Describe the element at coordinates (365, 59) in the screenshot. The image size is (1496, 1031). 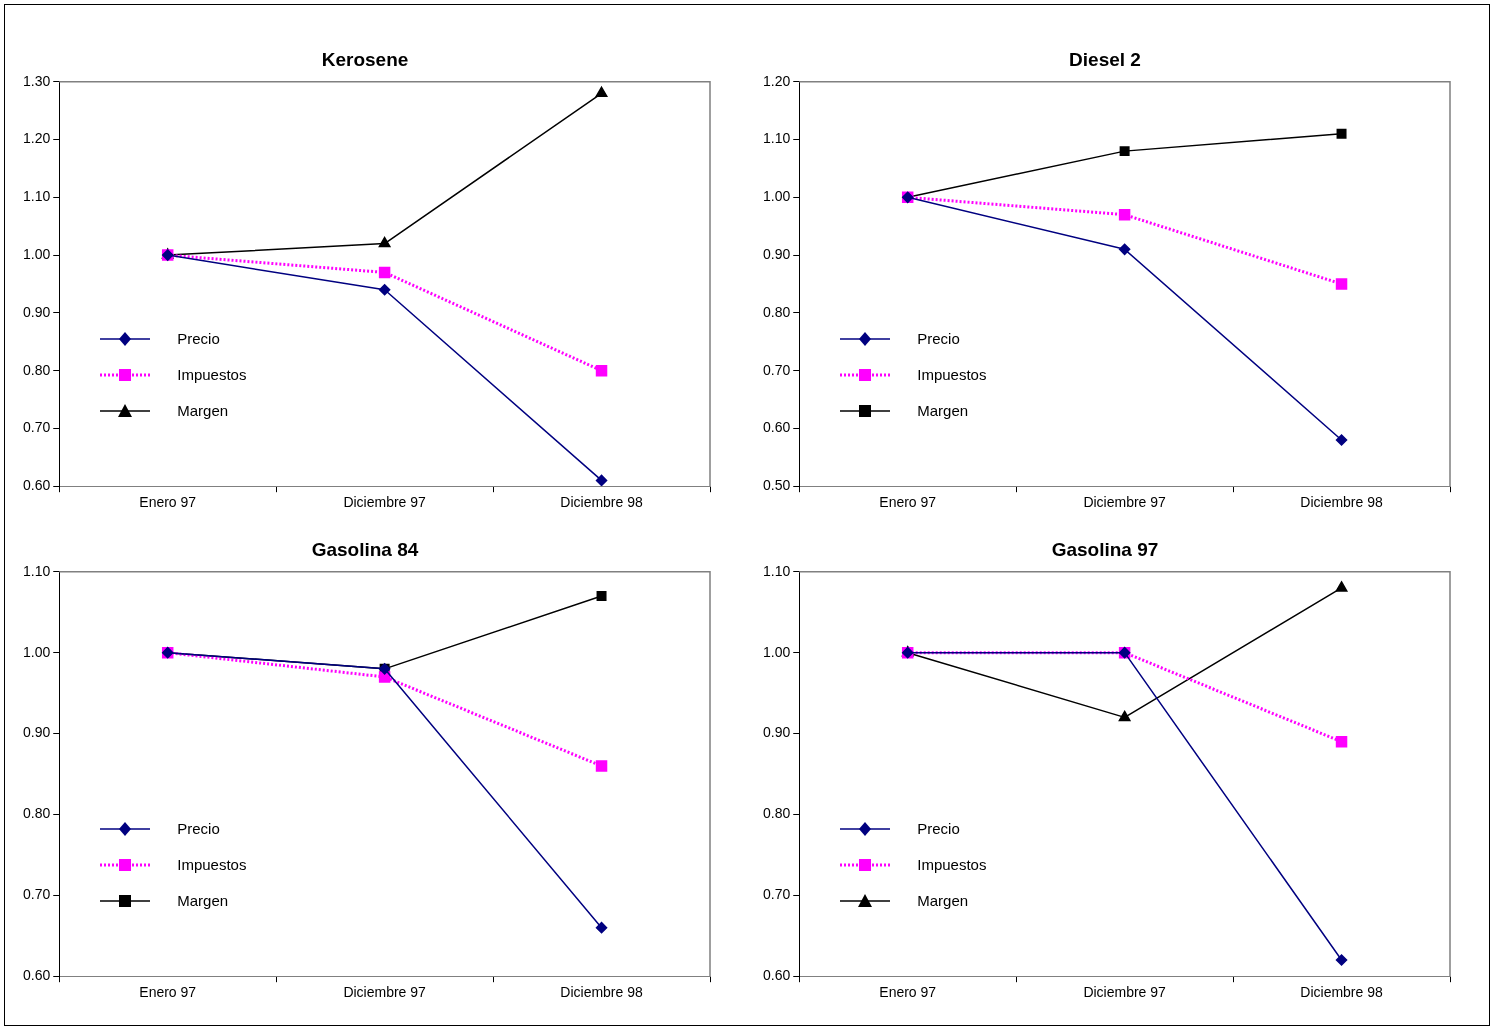
I see `chart-title: Kerosene` at that location.